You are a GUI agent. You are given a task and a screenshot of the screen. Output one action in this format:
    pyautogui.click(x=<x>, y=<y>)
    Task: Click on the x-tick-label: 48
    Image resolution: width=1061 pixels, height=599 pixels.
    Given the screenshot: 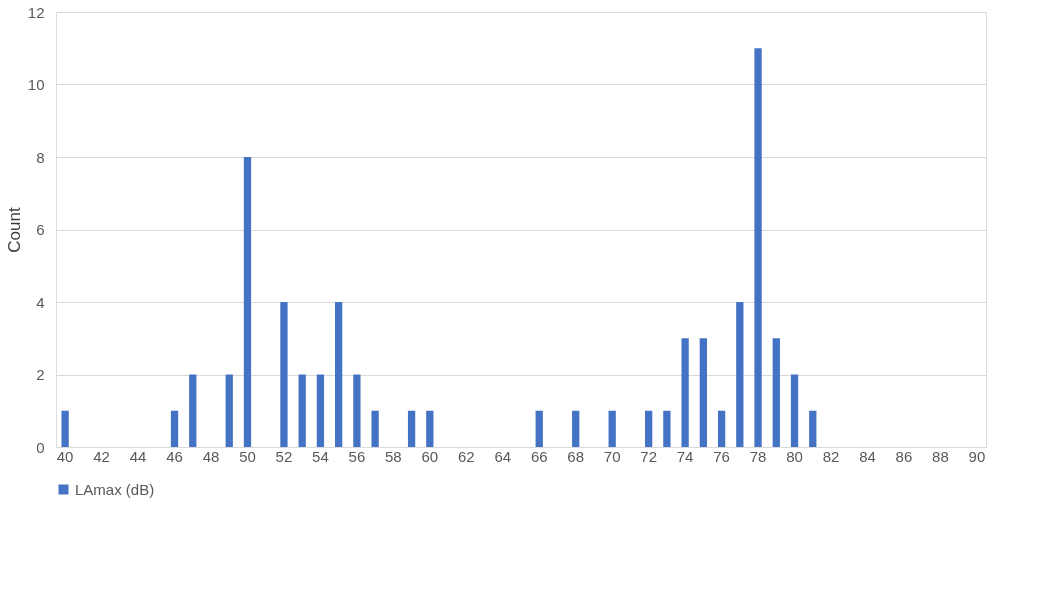 What is the action you would take?
    pyautogui.click(x=211, y=456)
    